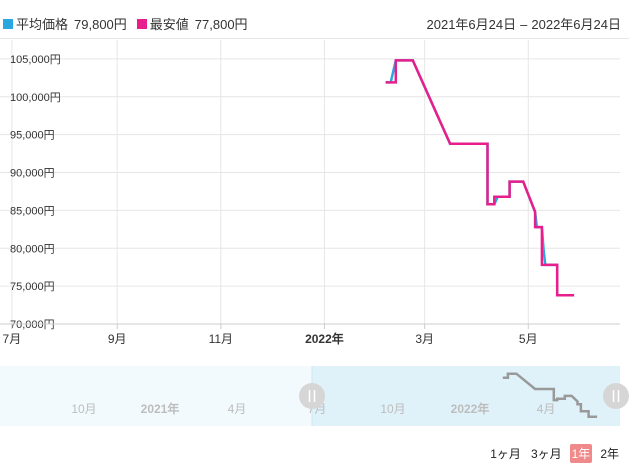  Describe the element at coordinates (221, 339) in the screenshot. I see `x-tick-label: 11月` at that location.